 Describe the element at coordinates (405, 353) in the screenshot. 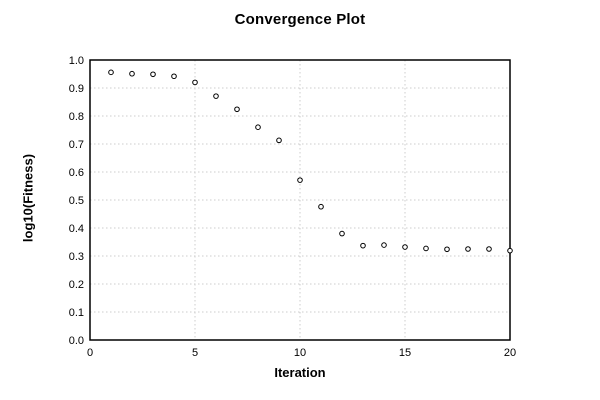

I see `x-tick-label: 15` at that location.